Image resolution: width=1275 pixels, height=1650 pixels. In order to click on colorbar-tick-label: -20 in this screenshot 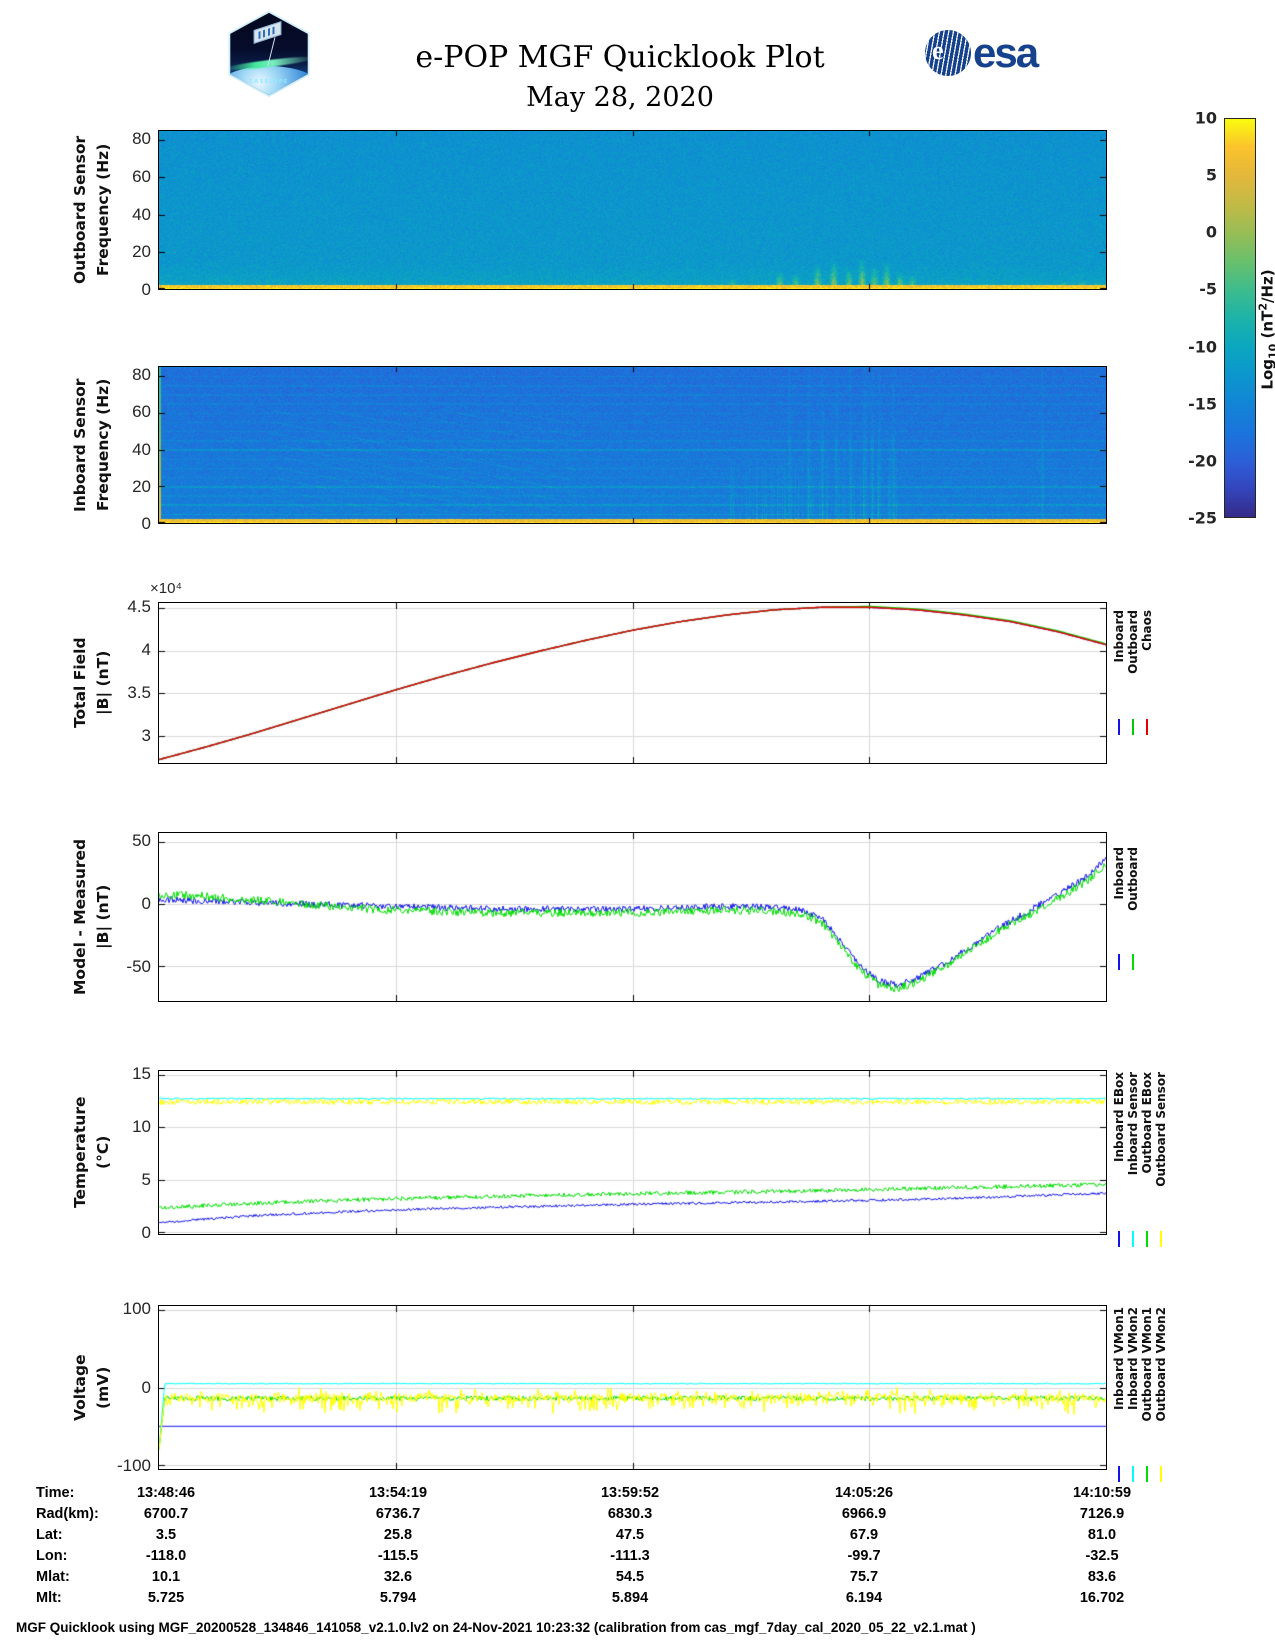, I will do `click(1202, 461)`.